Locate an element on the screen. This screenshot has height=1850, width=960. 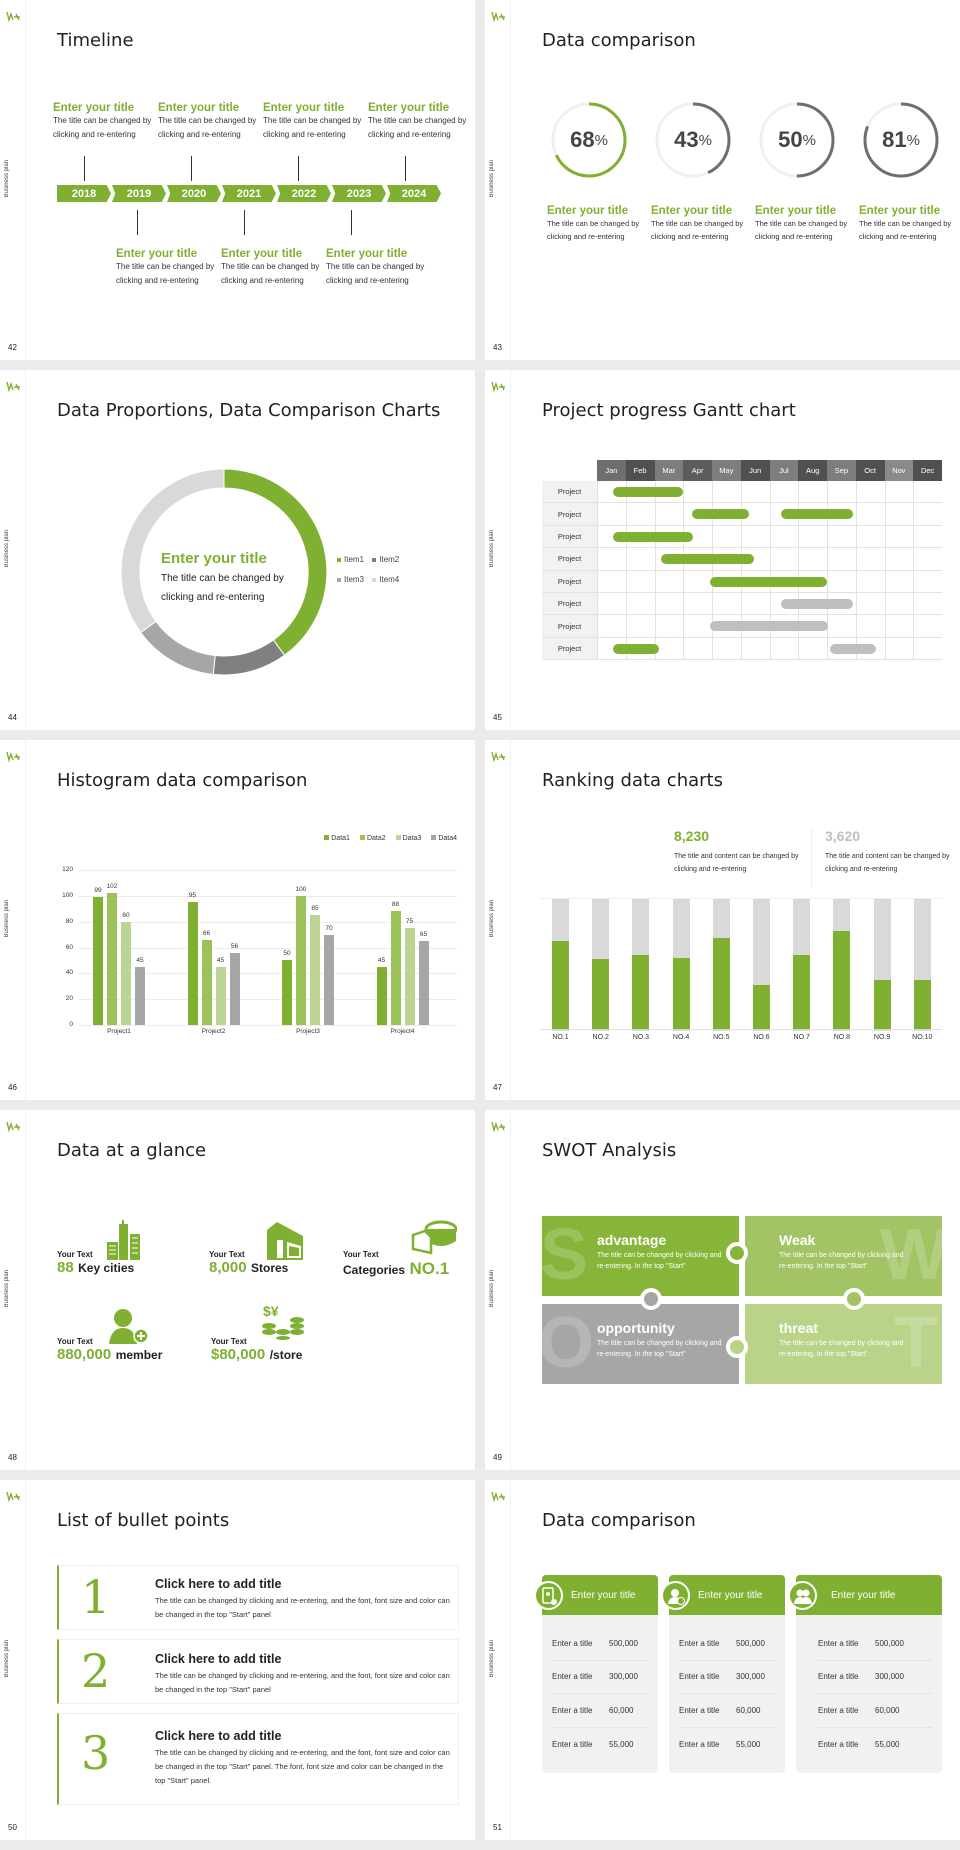
legend-item: Item2 is located at coordinates (385, 559).